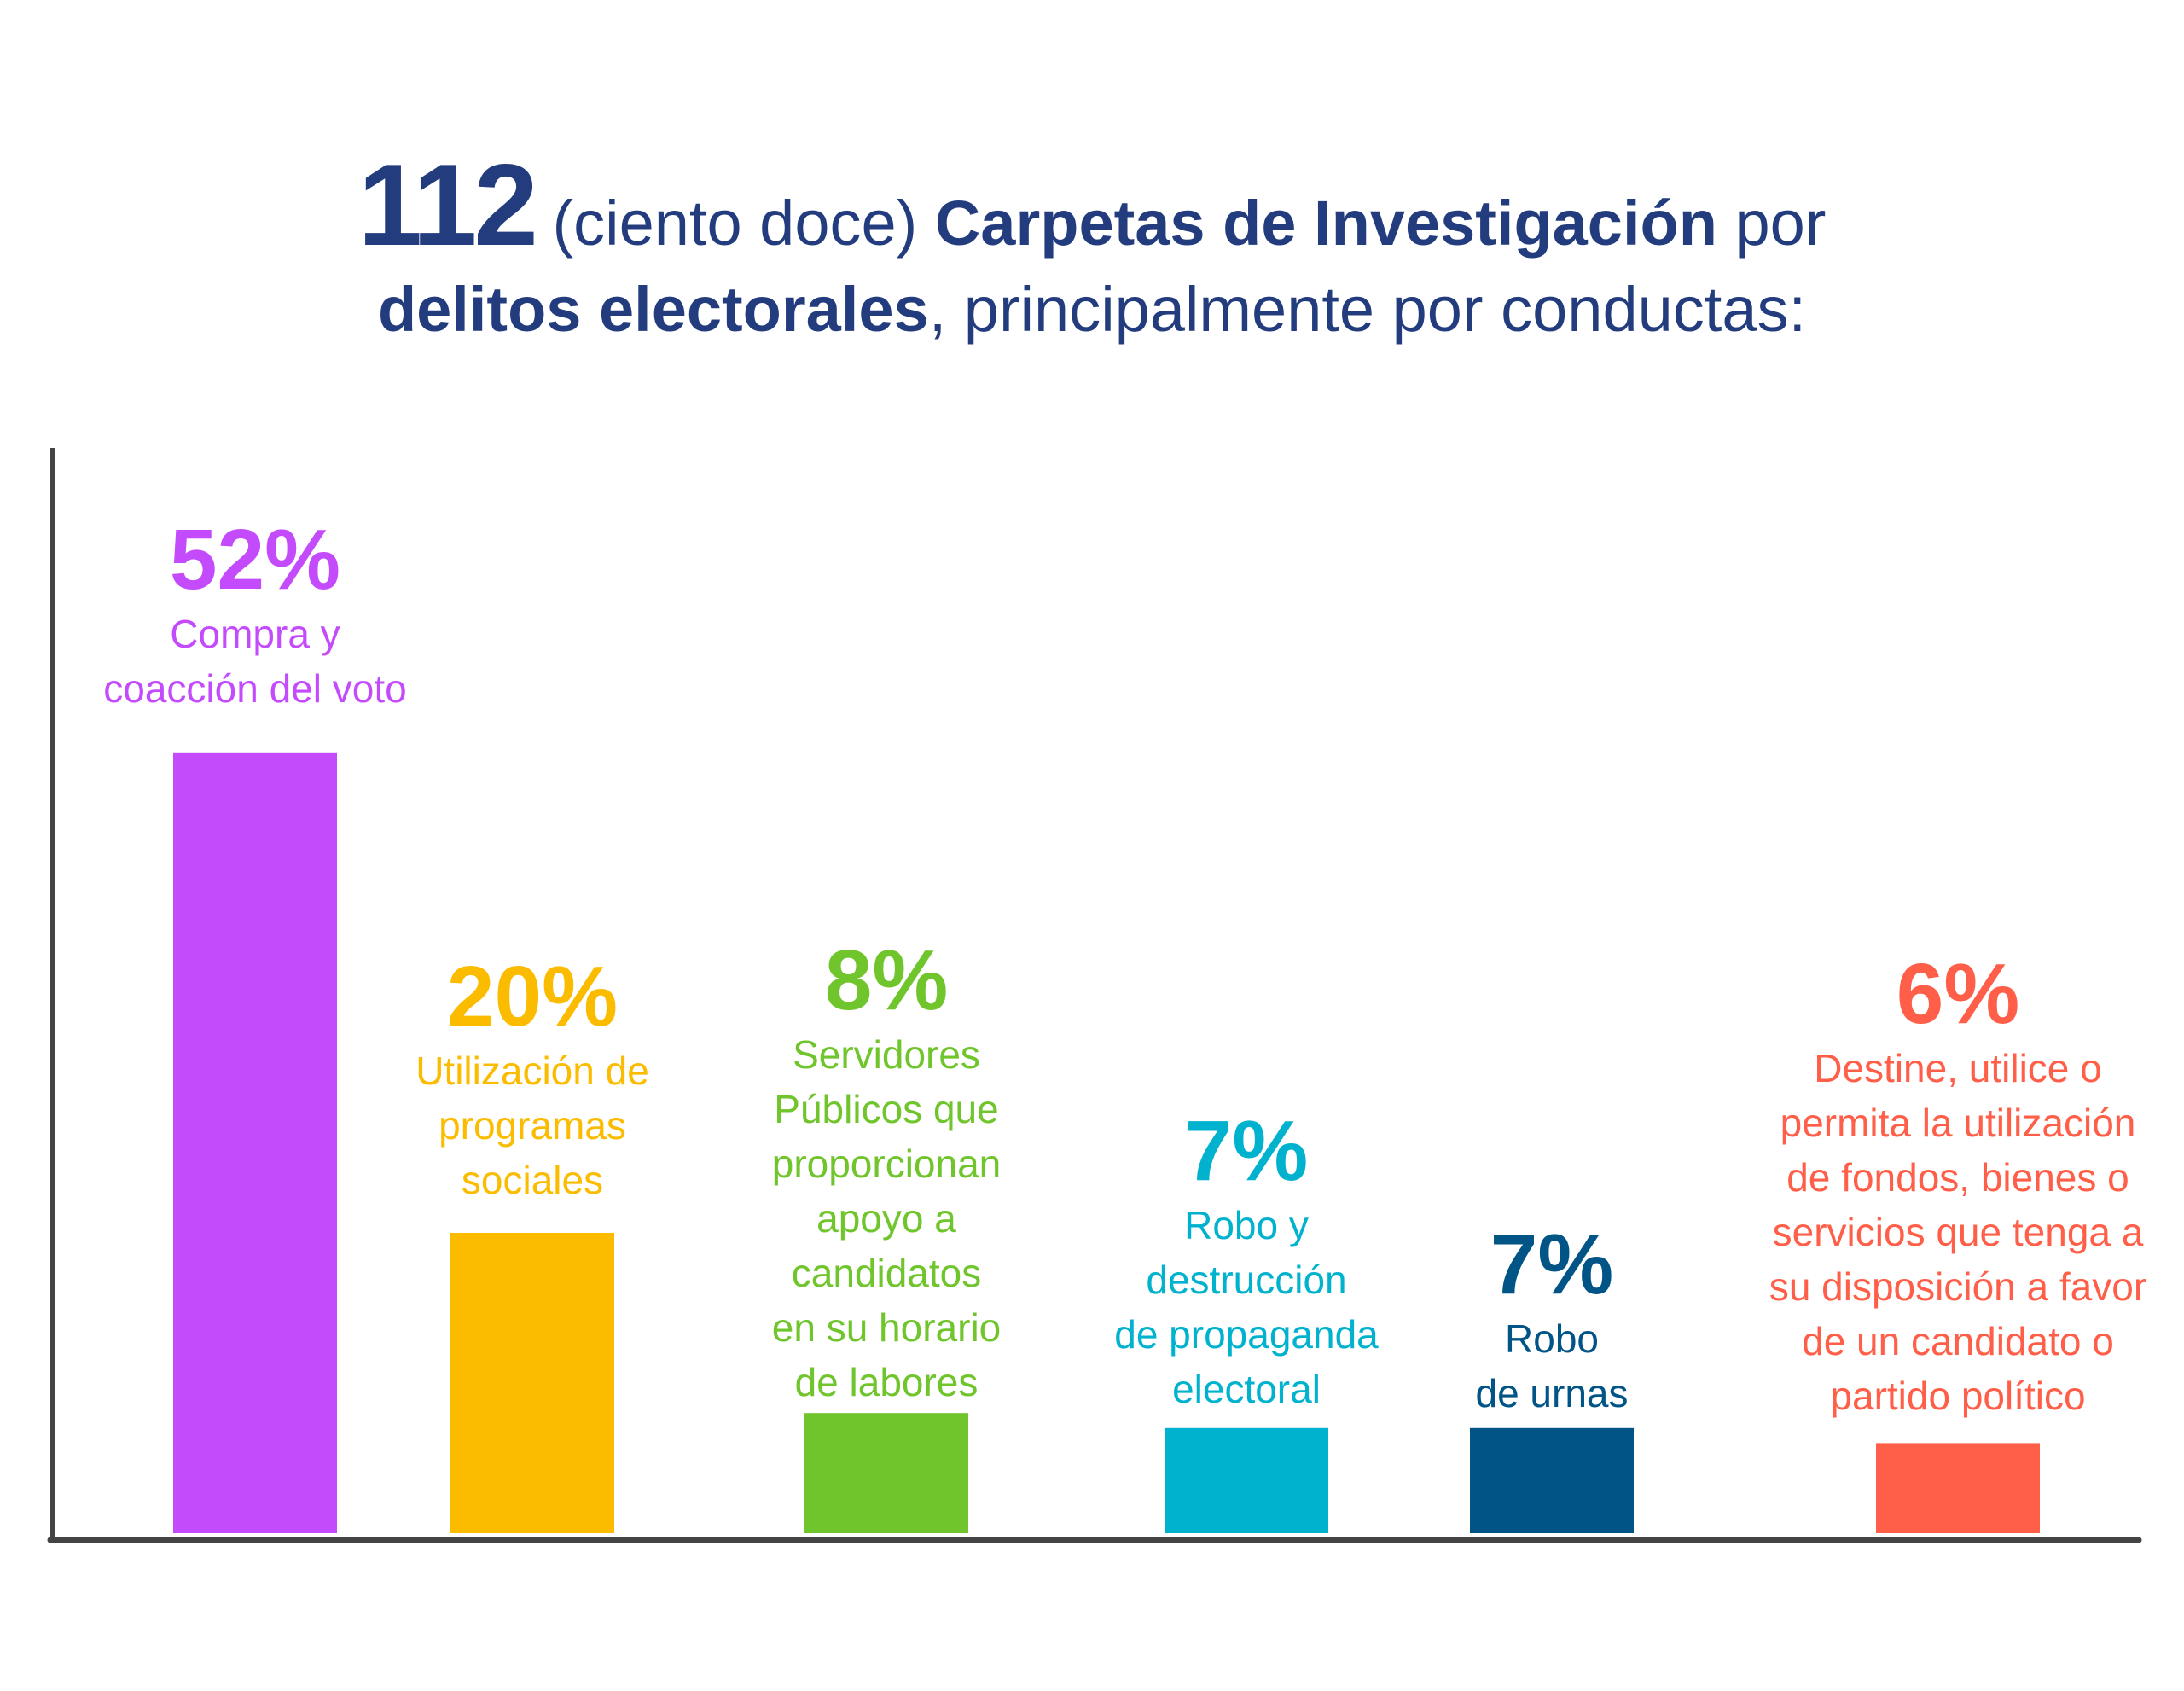 This screenshot has width=2184, height=1691. Describe the element at coordinates (533, 996) in the screenshot. I see `data-label: 20%` at that location.